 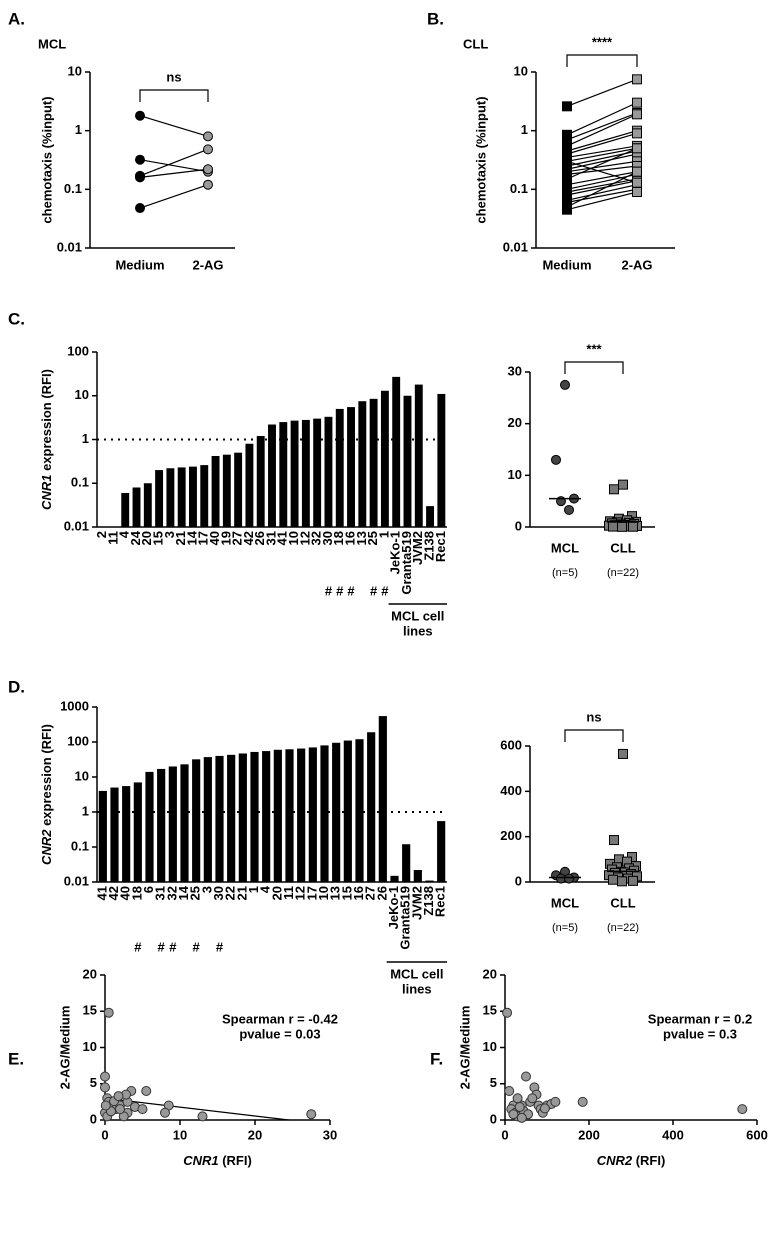 I want to click on x-axis-label: CNR1 (RFI), so click(x=217, y=1160).